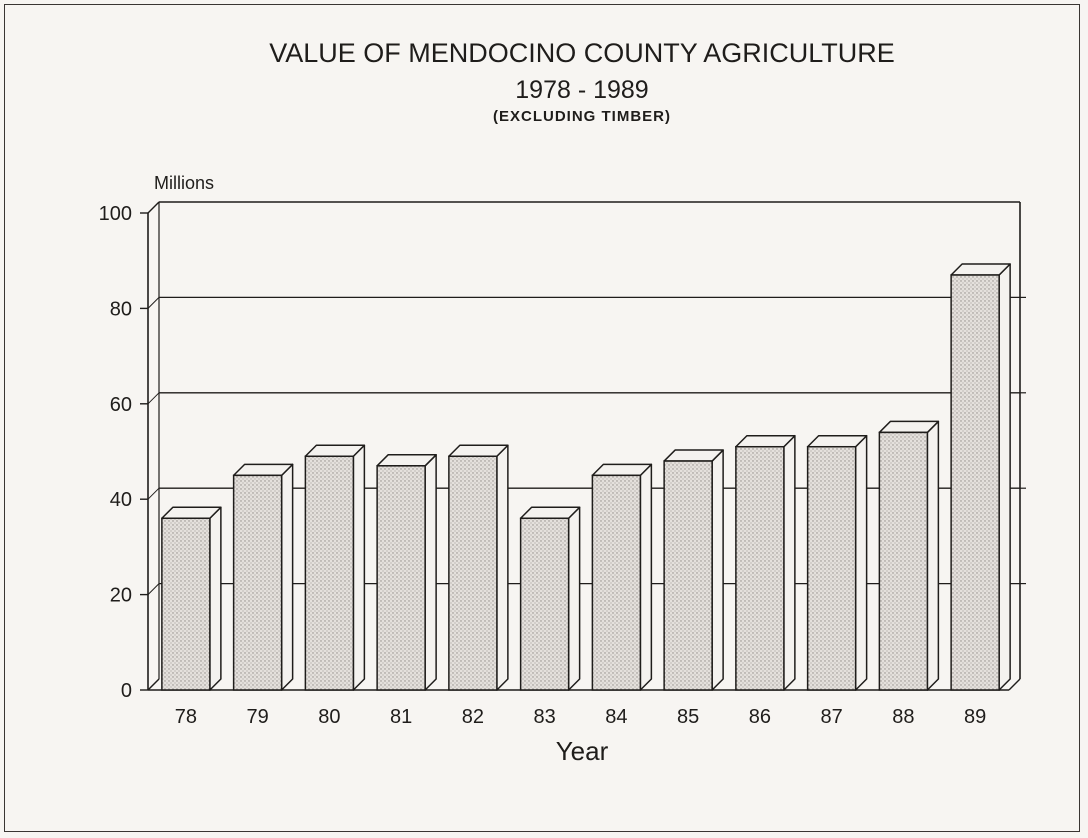  I want to click on x-tick-label: 81, so click(401, 717).